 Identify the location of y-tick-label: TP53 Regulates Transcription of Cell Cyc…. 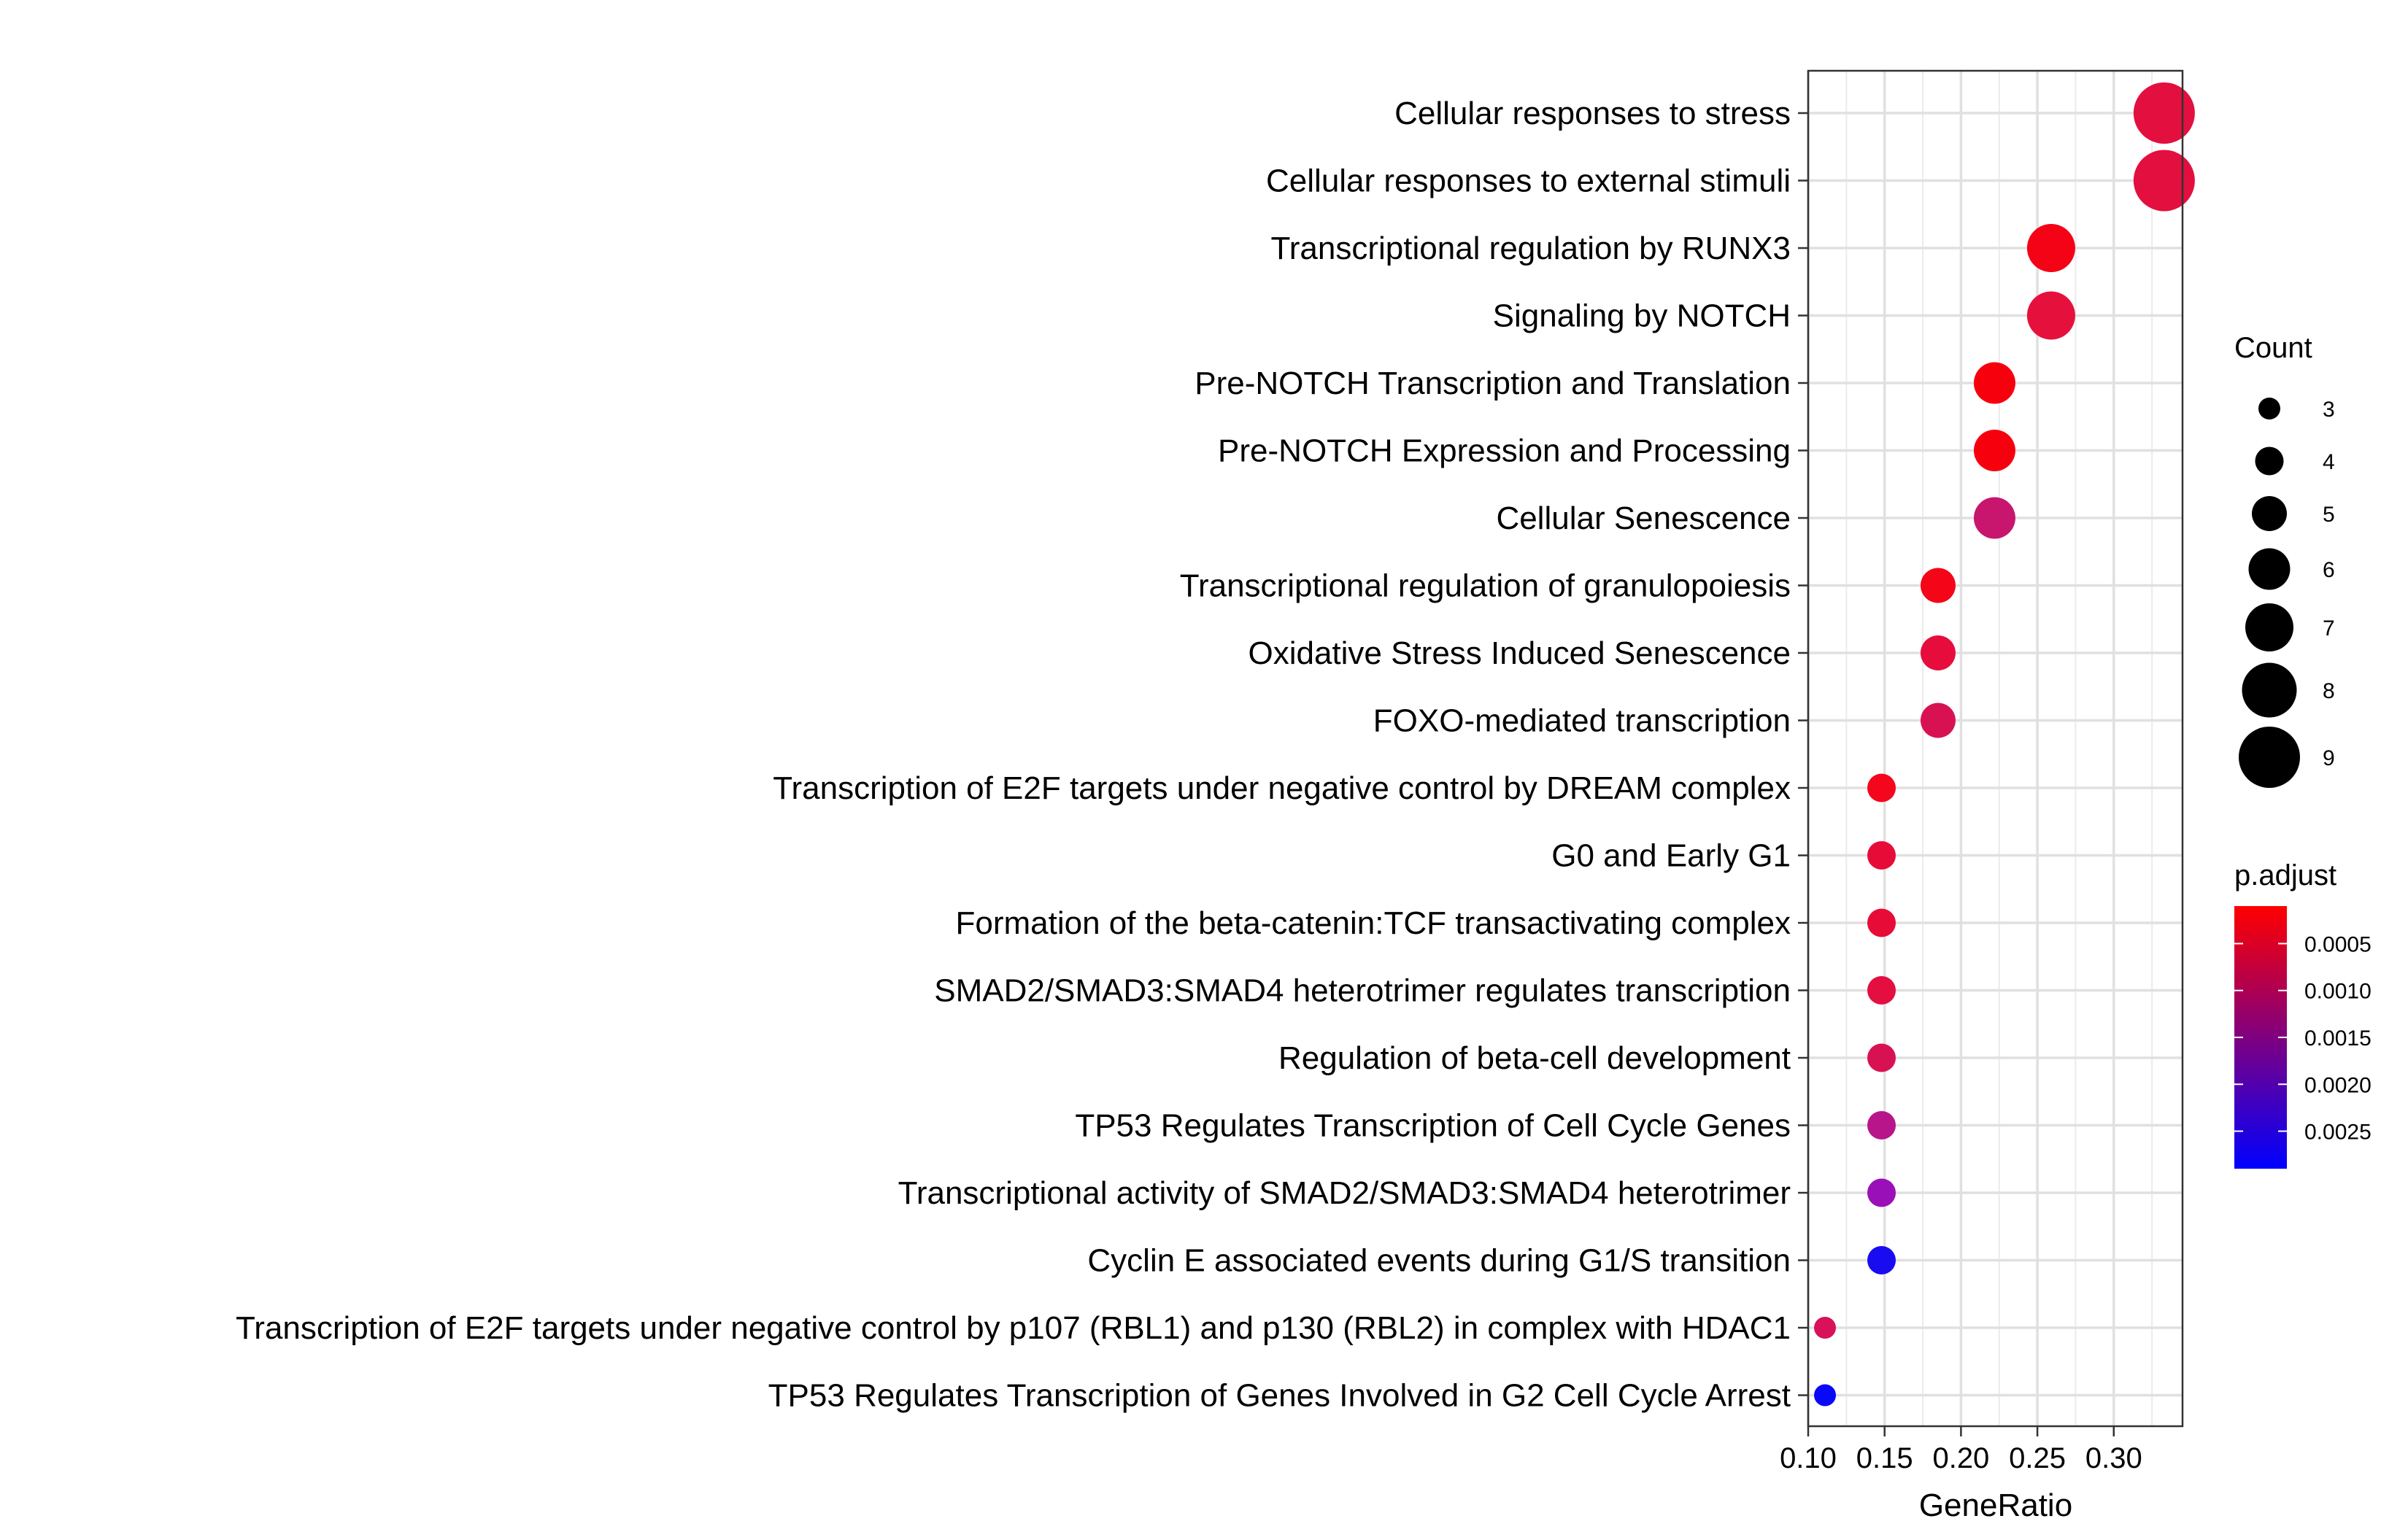
(1433, 1126).